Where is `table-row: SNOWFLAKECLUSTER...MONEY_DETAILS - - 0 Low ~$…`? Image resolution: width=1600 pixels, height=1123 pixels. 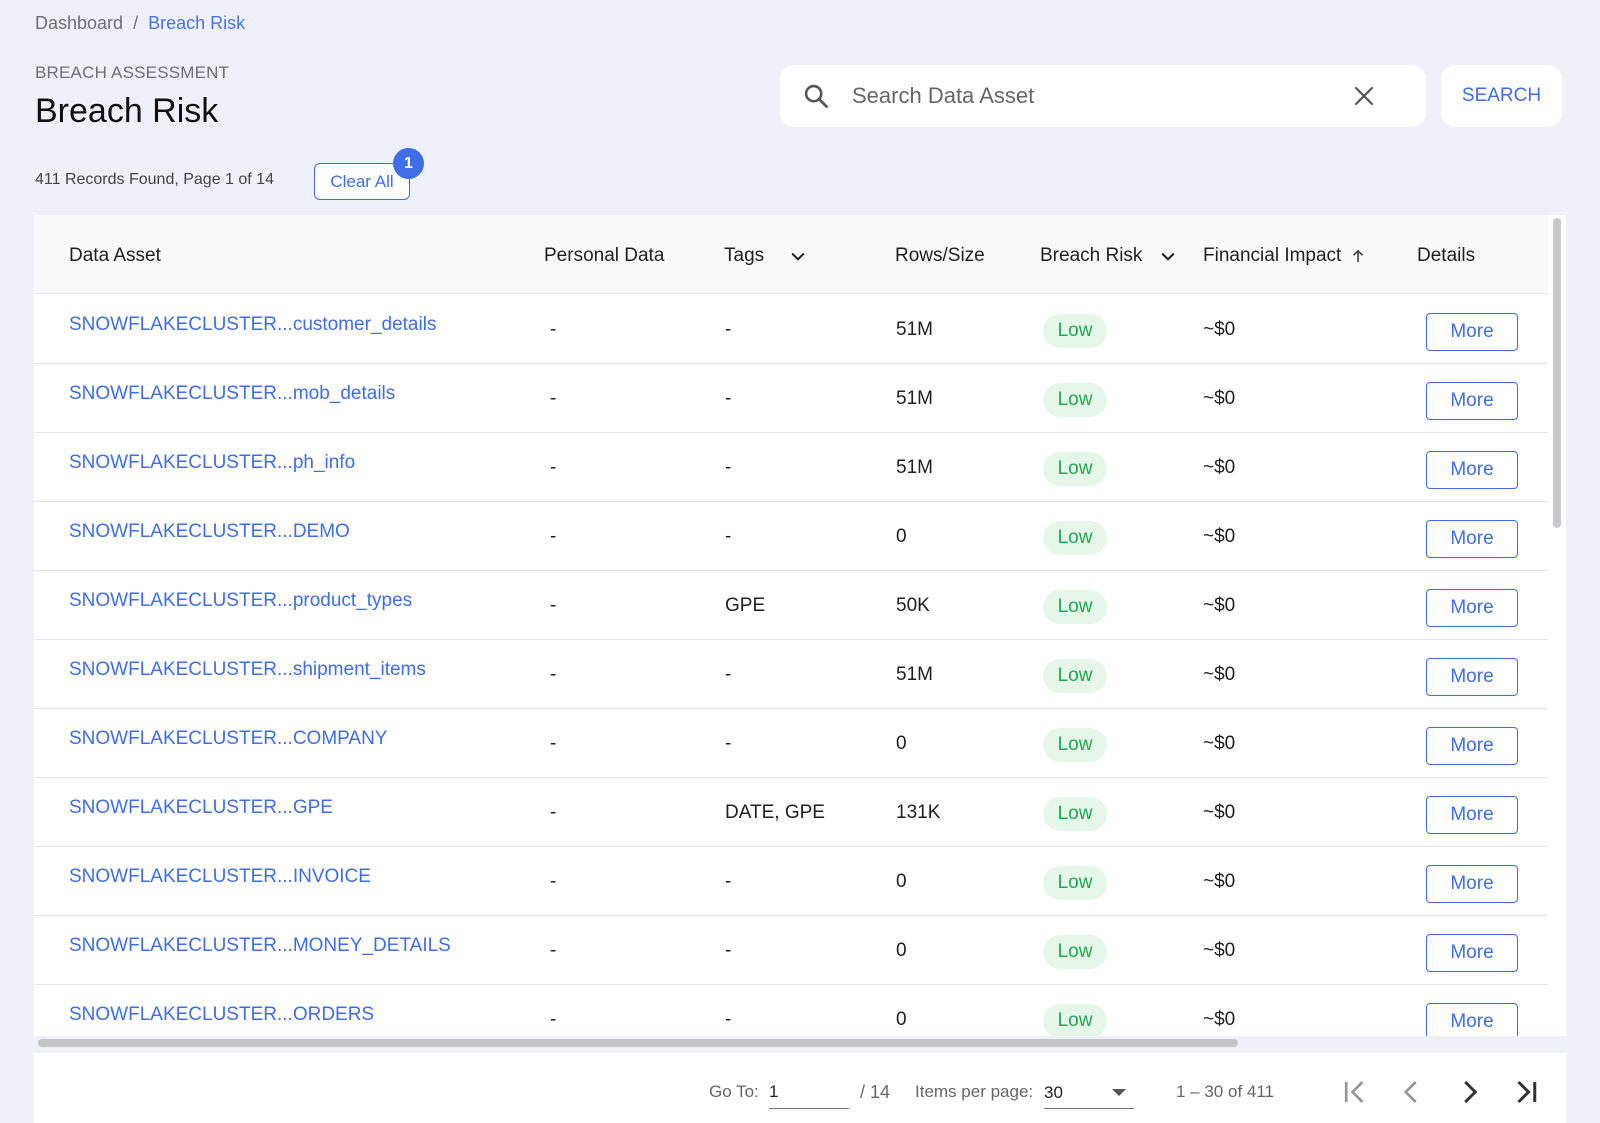
table-row: SNOWFLAKECLUSTER...MONEY_DETAILS - - 0 Low ~$… is located at coordinates (791, 950).